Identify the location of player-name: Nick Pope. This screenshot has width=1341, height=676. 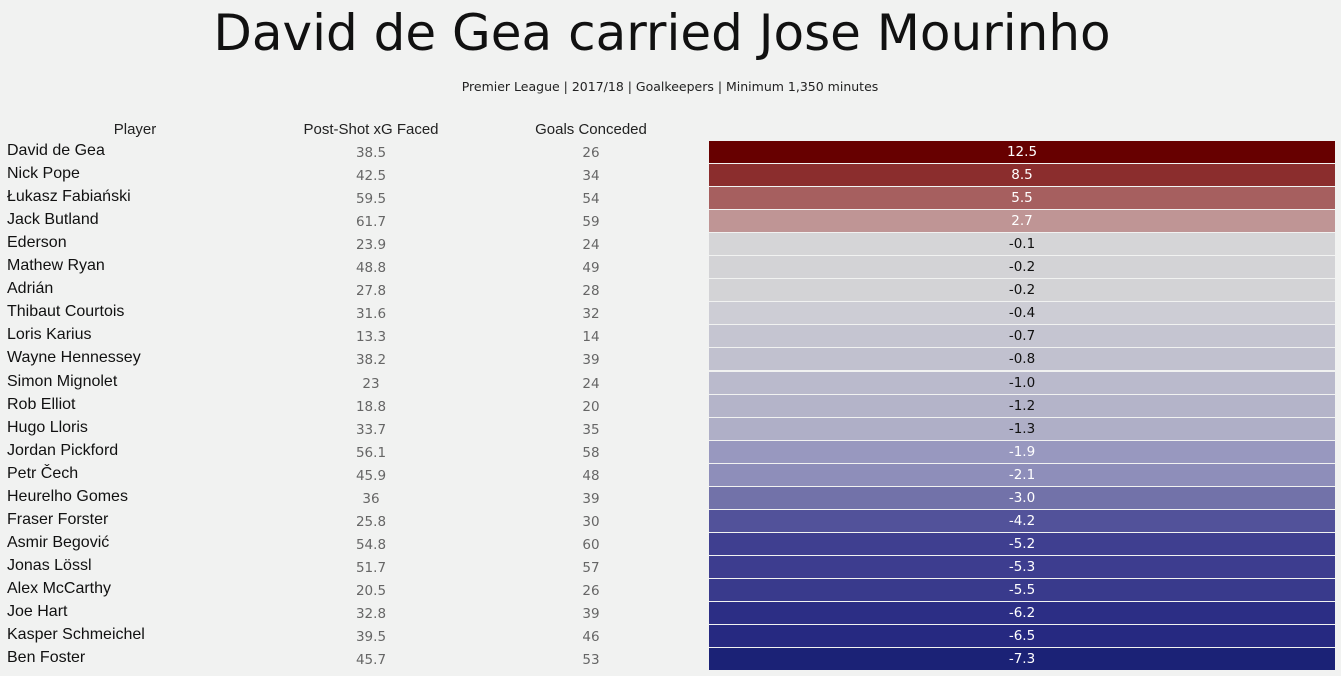
(43, 174).